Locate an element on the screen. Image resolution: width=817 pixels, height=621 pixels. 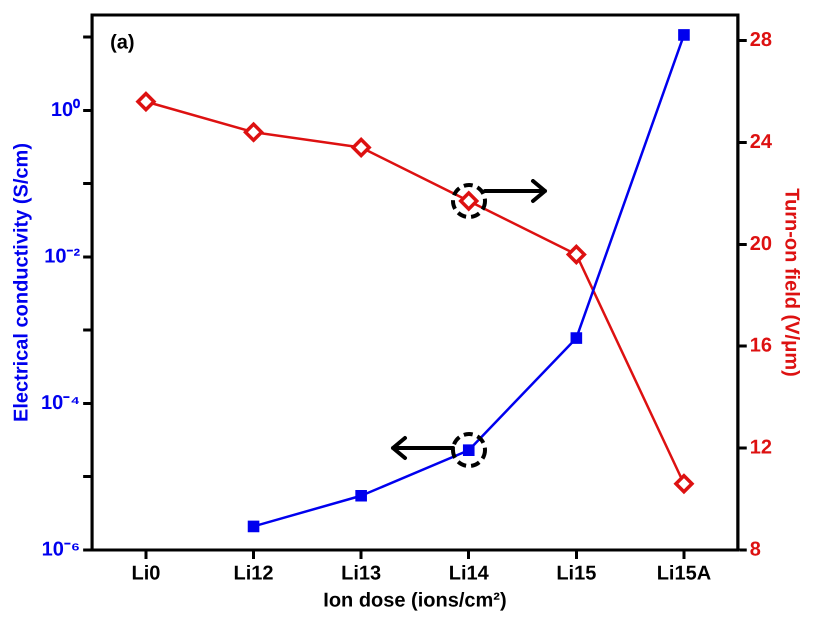
x-tick-label: Li0 is located at coordinates (145, 573).